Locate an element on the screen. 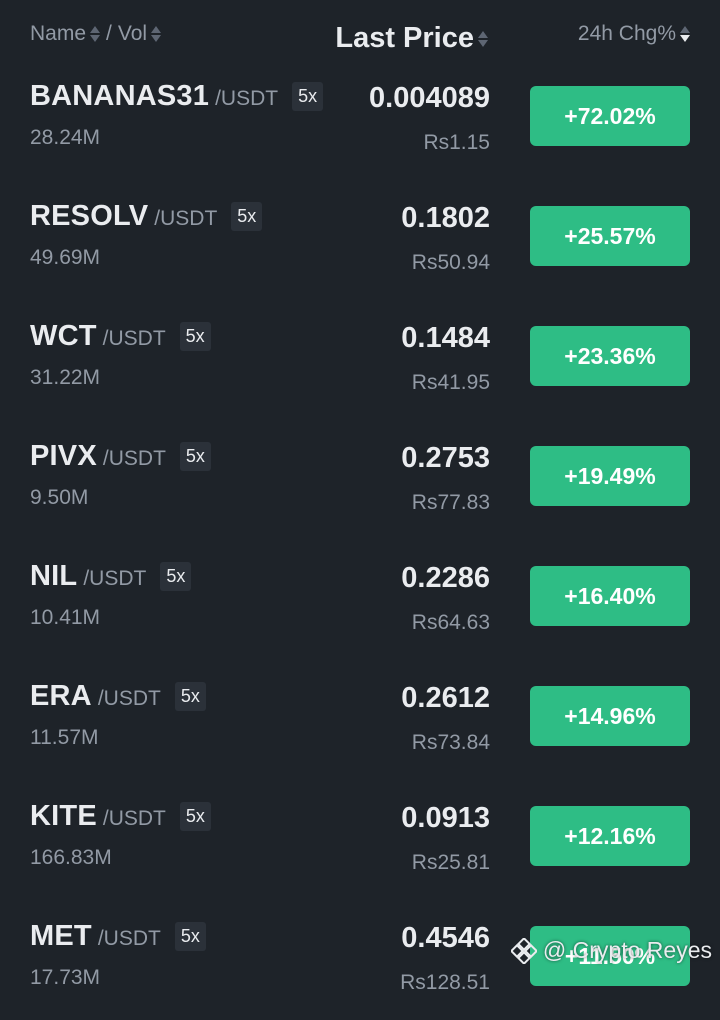 This screenshot has width=720, height=1020. sort-by-24h-change: 24h Chg% is located at coordinates (634, 34).